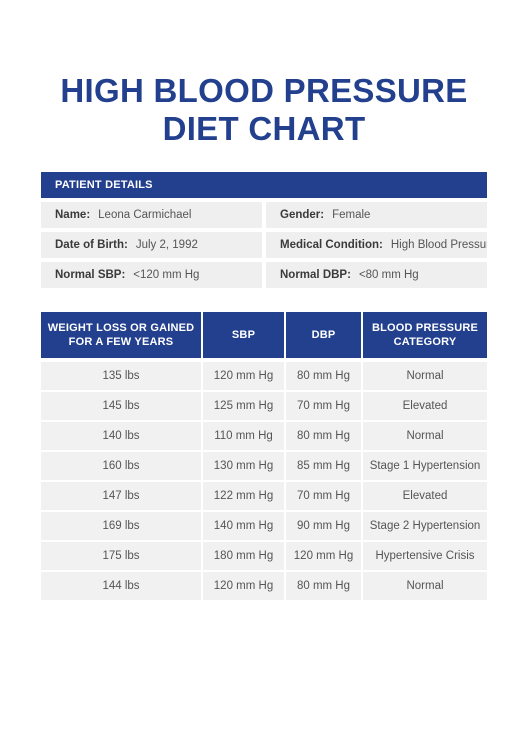  I want to click on patient-row: Name: Leona Carmichael Gender: Female, so click(264, 215).